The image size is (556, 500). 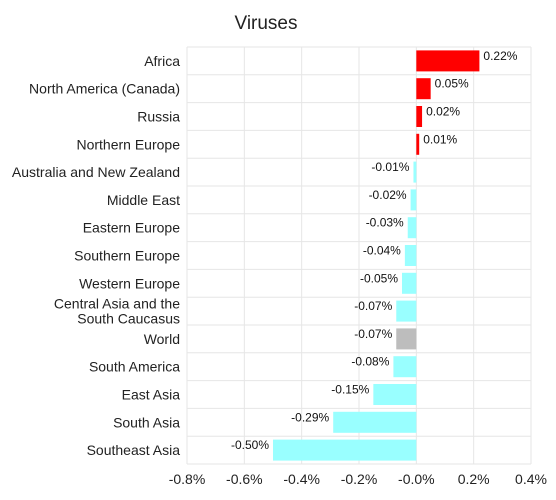 I want to click on category-label: Western Europe, so click(x=129, y=283).